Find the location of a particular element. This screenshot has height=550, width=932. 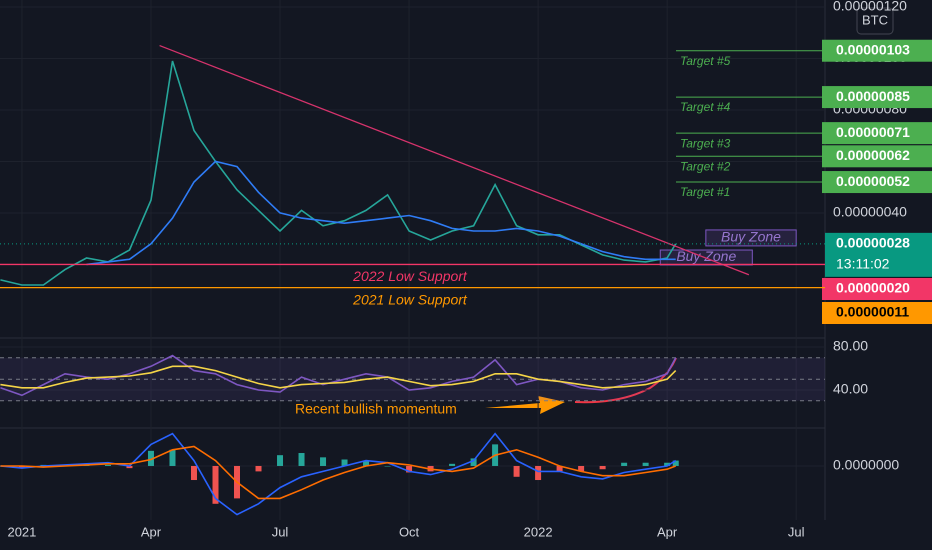

price-box-label: 0.00000103 is located at coordinates (873, 49).